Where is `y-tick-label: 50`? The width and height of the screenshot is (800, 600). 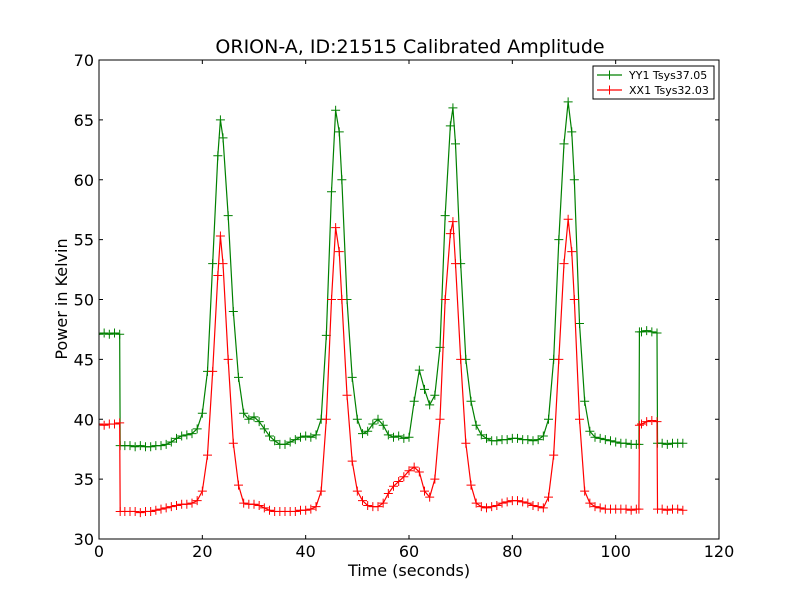 y-tick-label: 50 is located at coordinates (84, 300).